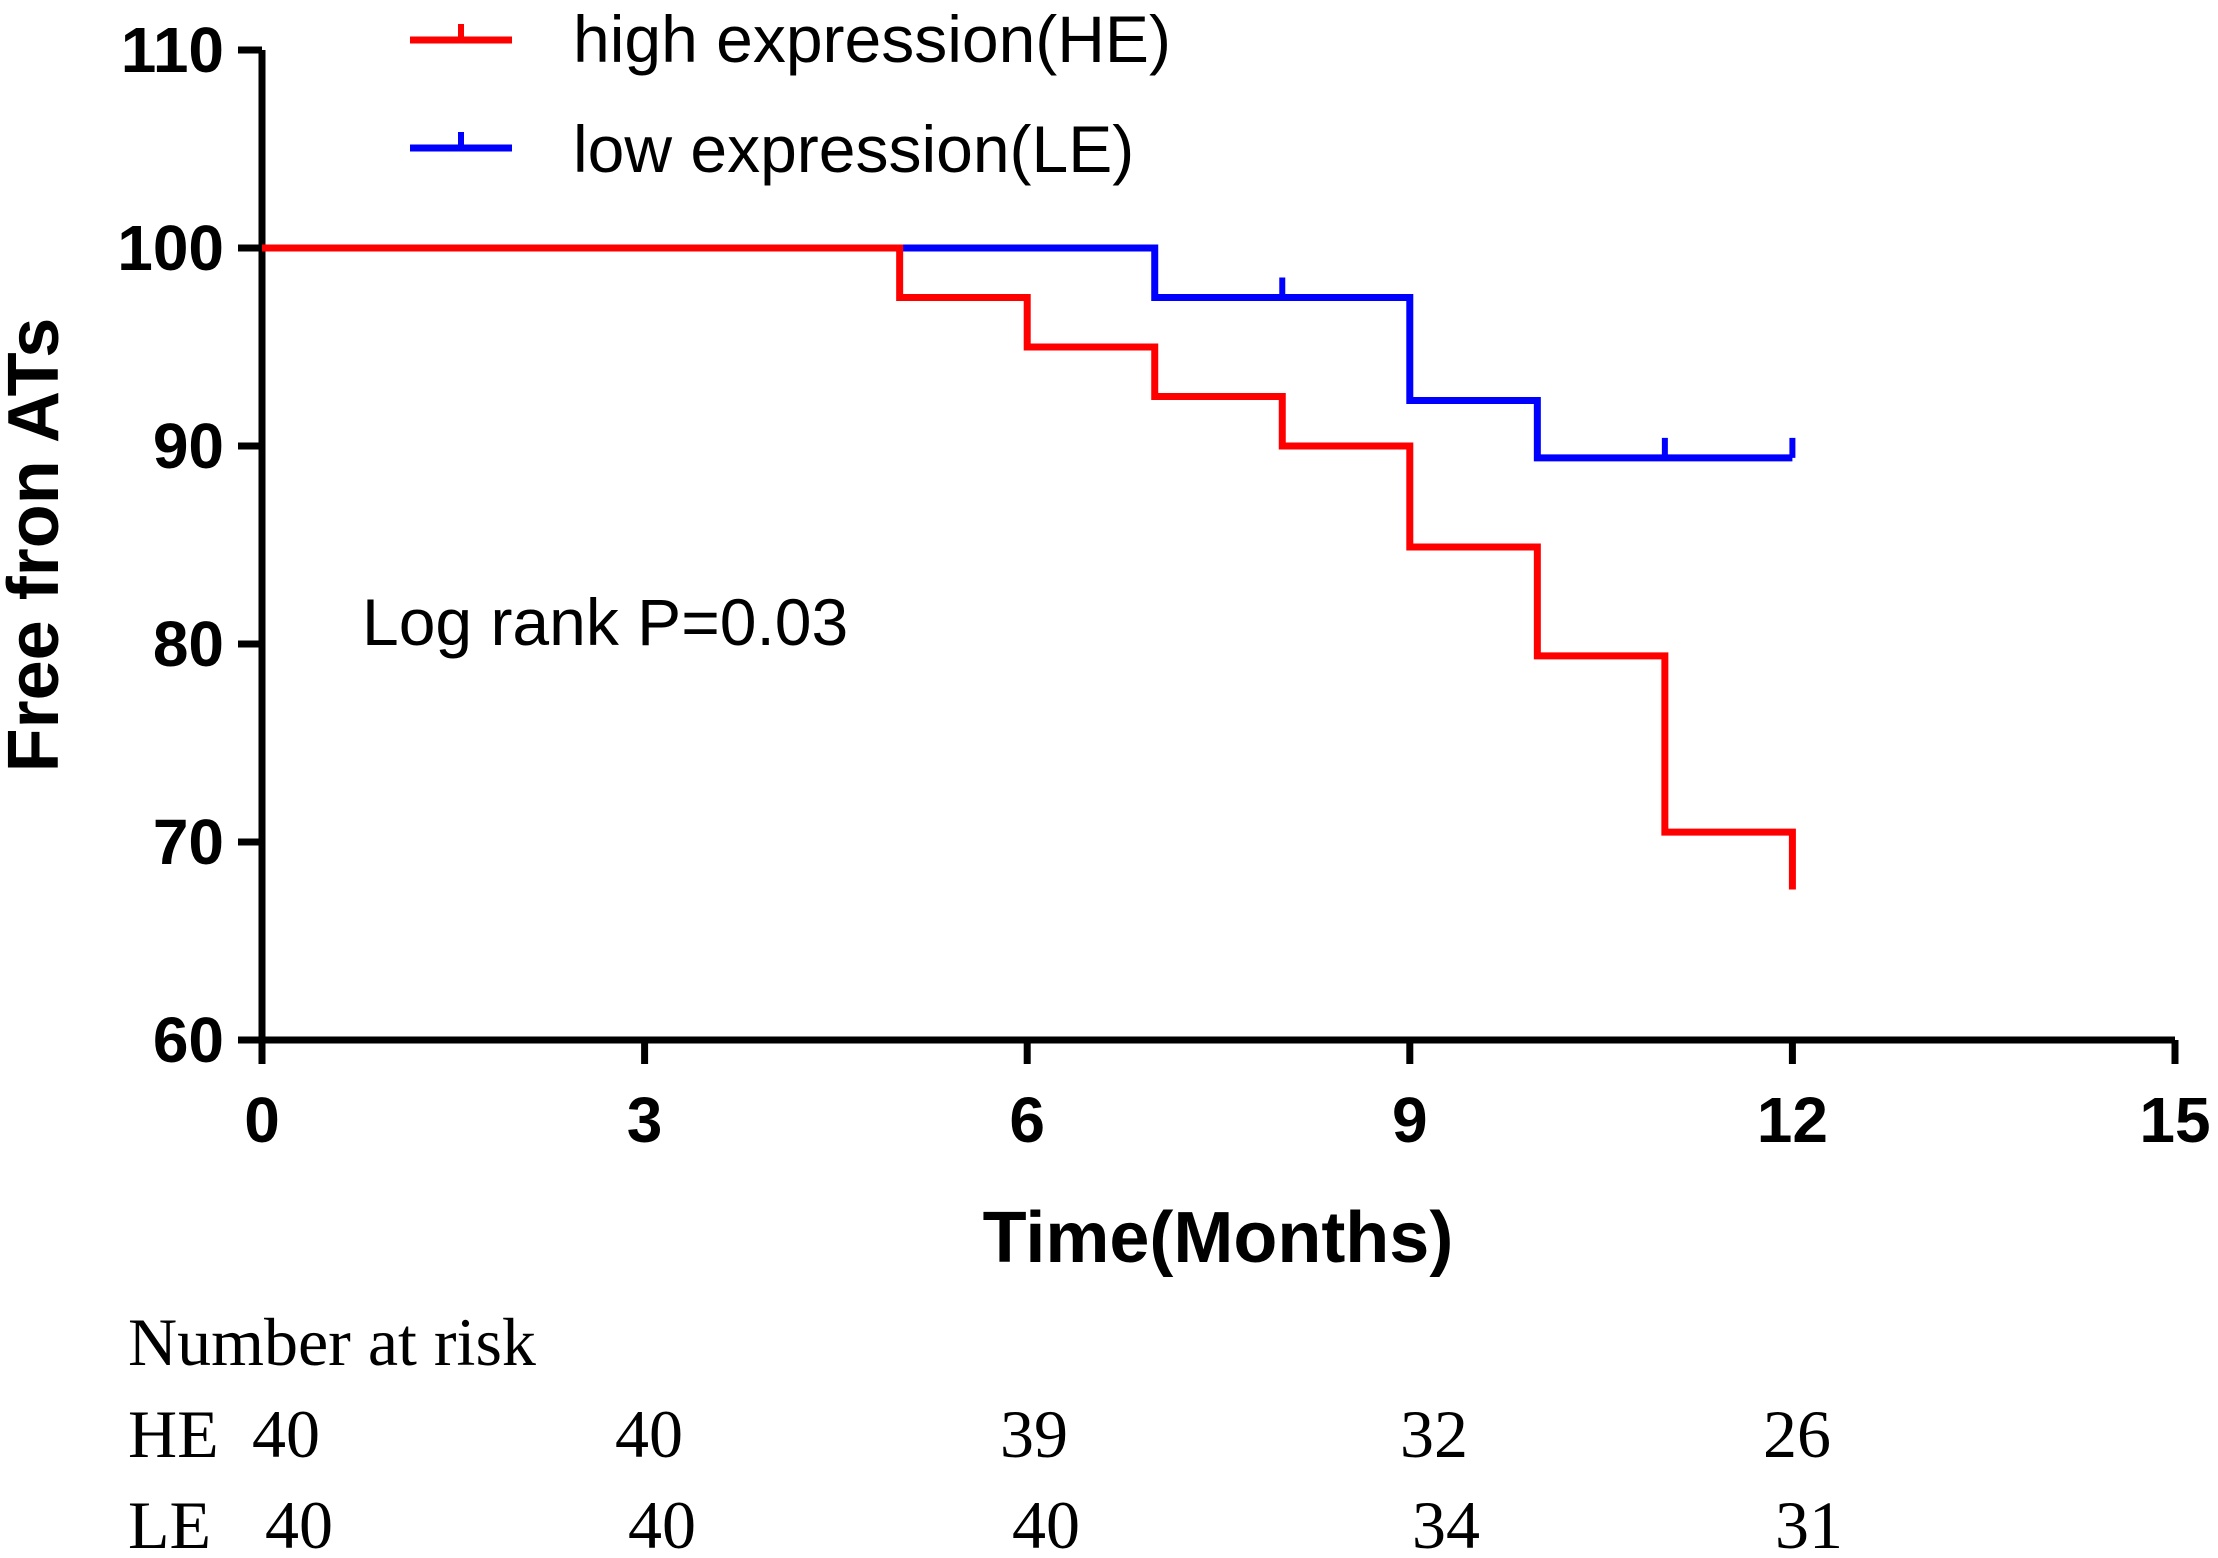  What do you see at coordinates (1434, 1434) in the screenshot?
I see `risk-he-3: 32` at bounding box center [1434, 1434].